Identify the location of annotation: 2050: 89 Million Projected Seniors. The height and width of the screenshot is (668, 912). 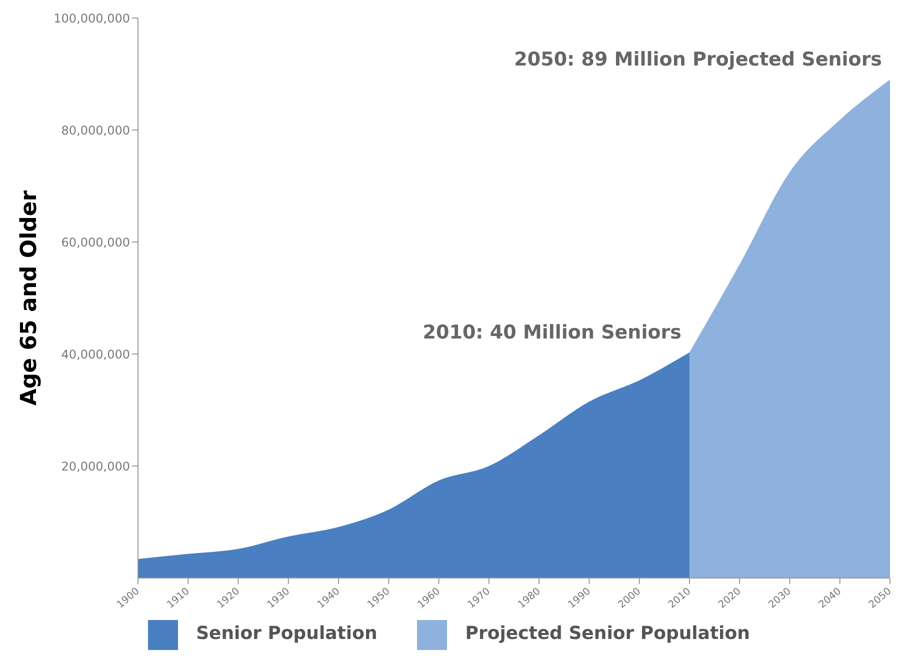
(698, 59).